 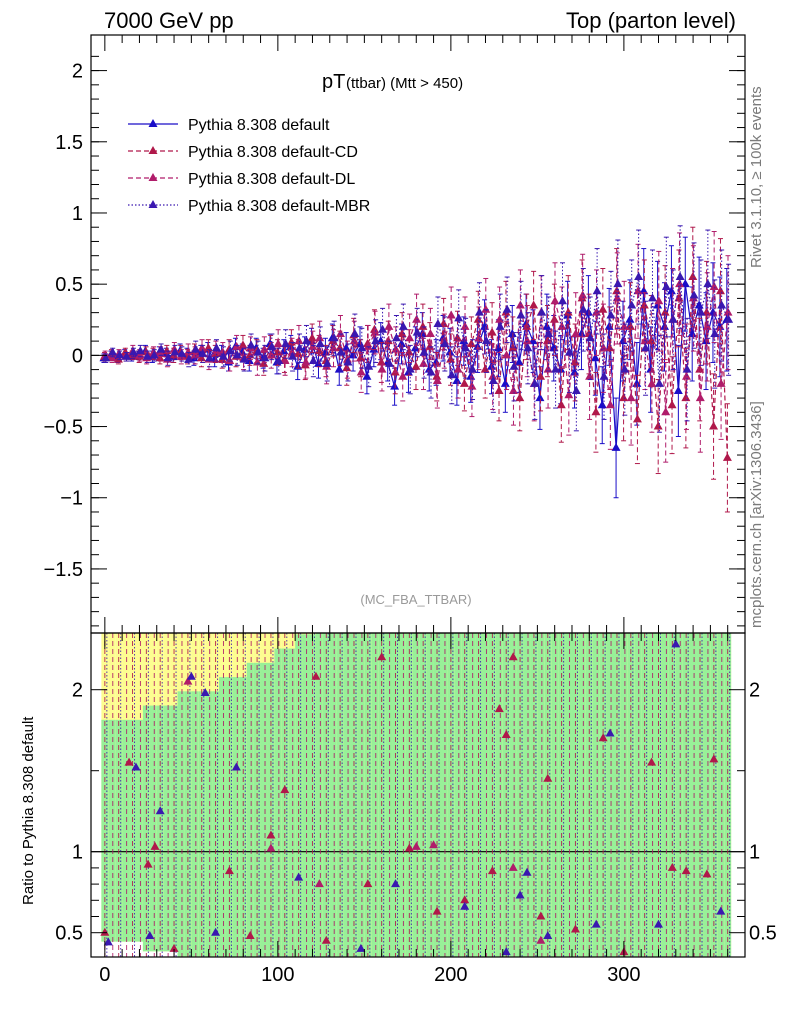 I want to click on legend-label: Pythia 8.308 default-MBR, so click(x=279, y=206).